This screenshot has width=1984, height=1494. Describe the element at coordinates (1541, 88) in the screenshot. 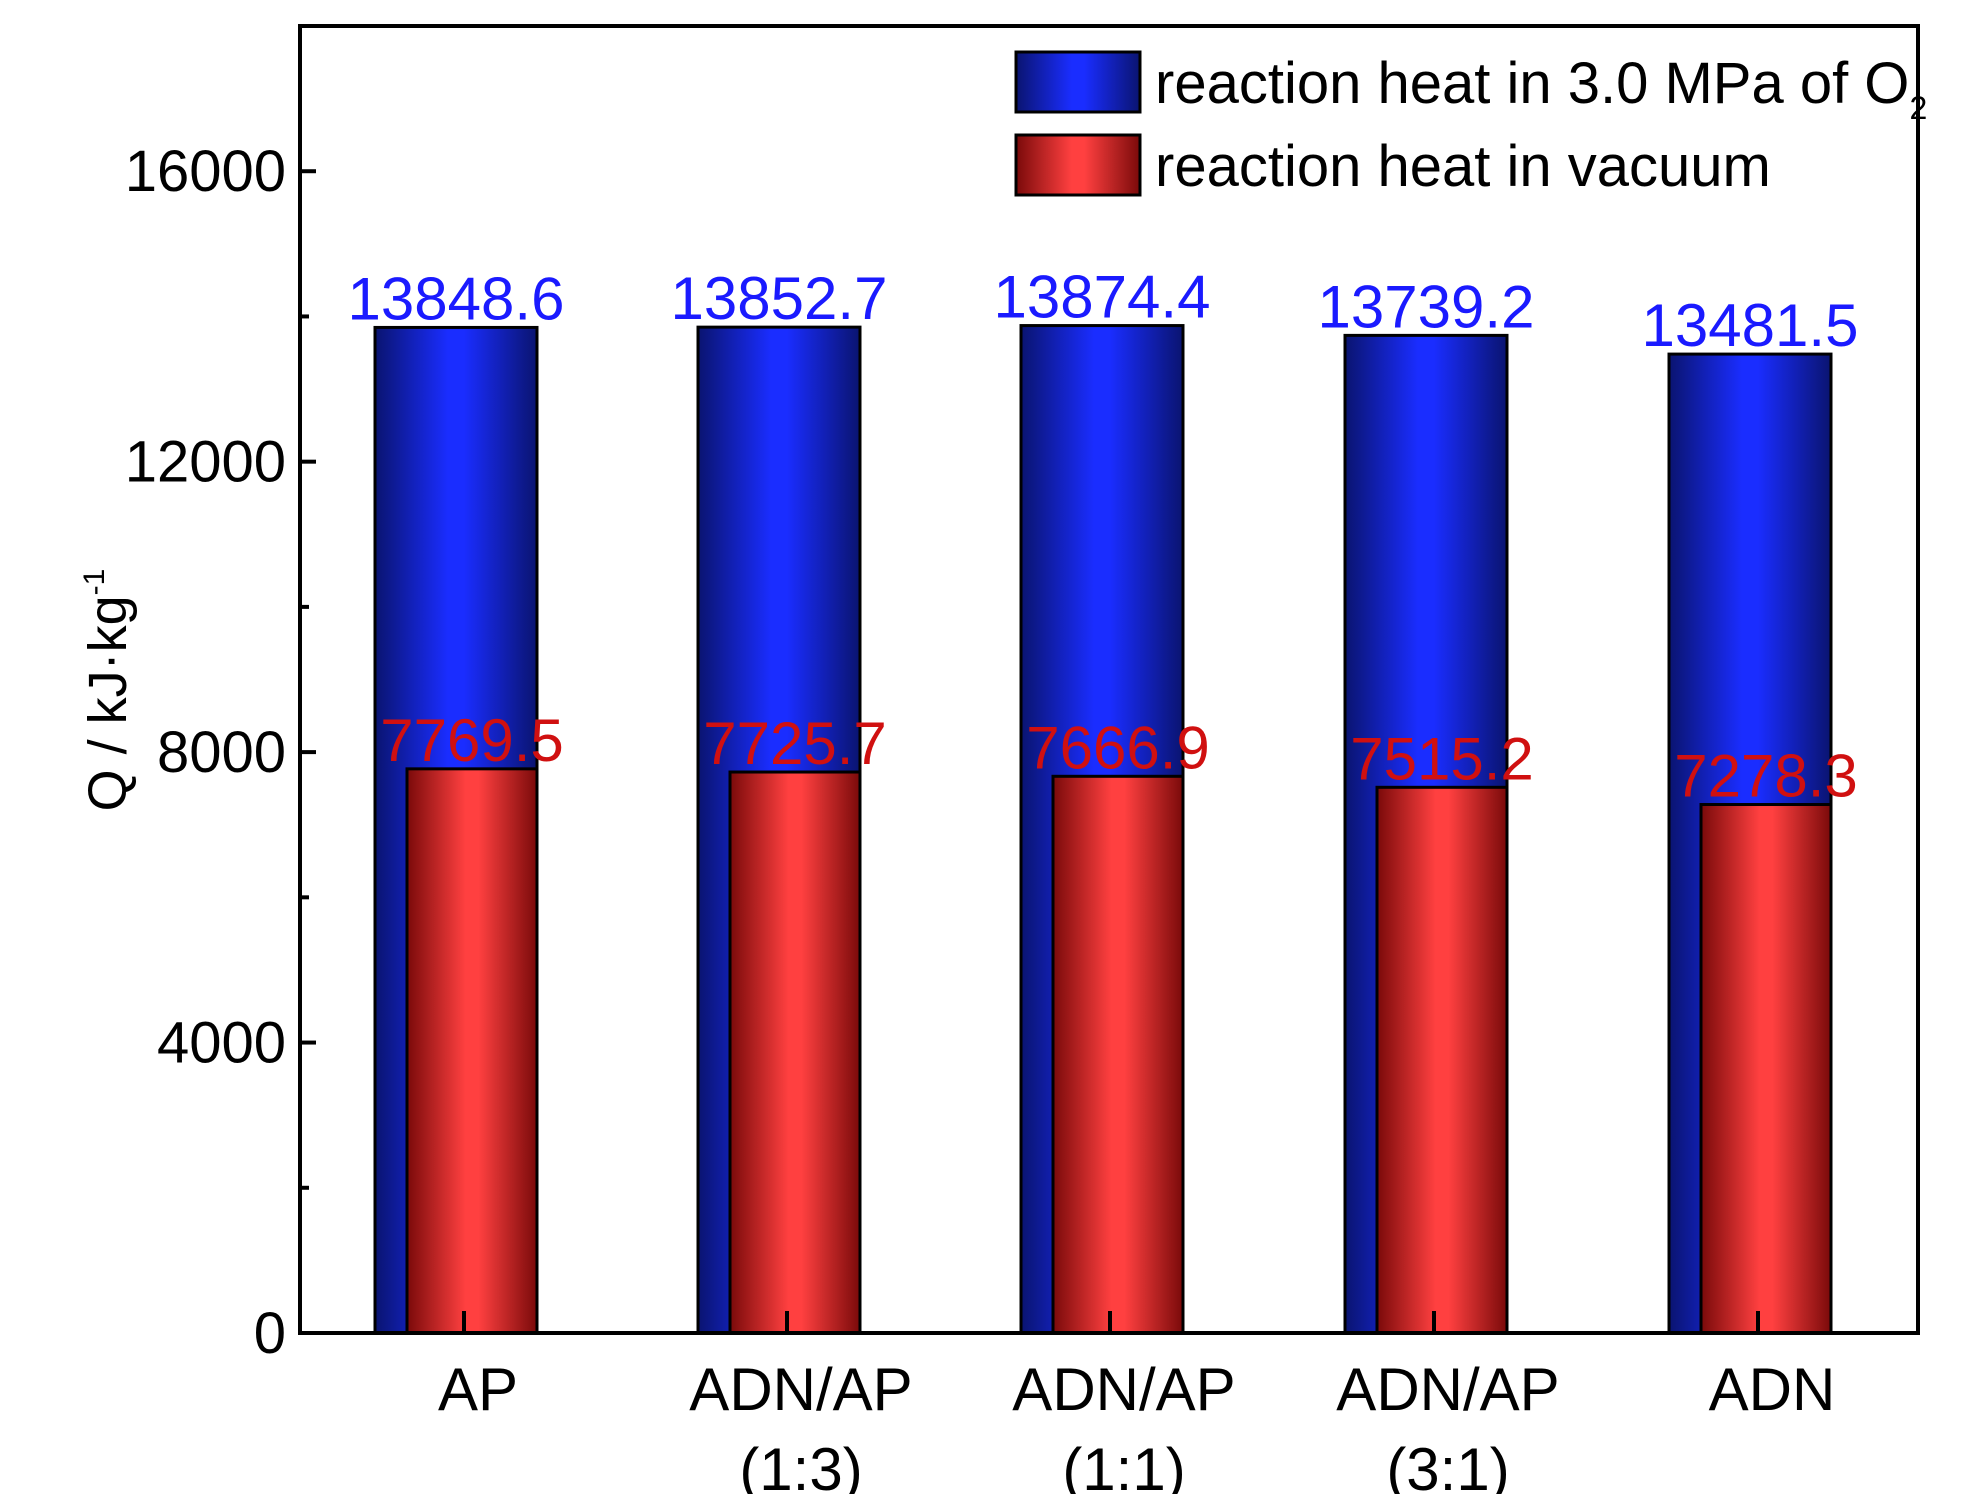

I see `legend-label-o2: reaction heat in 3.0 MPa of O2` at that location.